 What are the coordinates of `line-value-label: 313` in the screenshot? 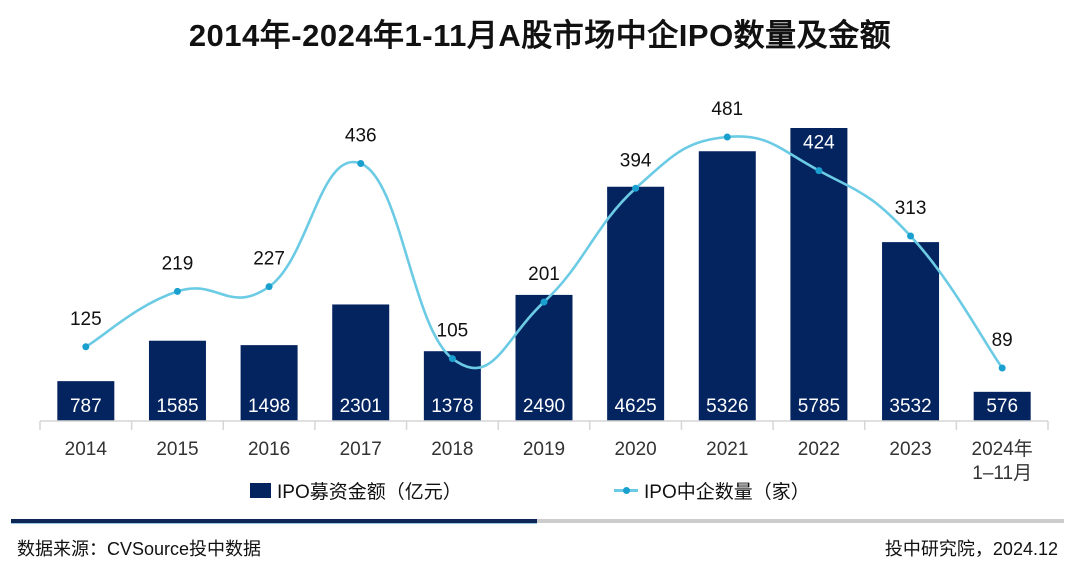 It's located at (911, 208).